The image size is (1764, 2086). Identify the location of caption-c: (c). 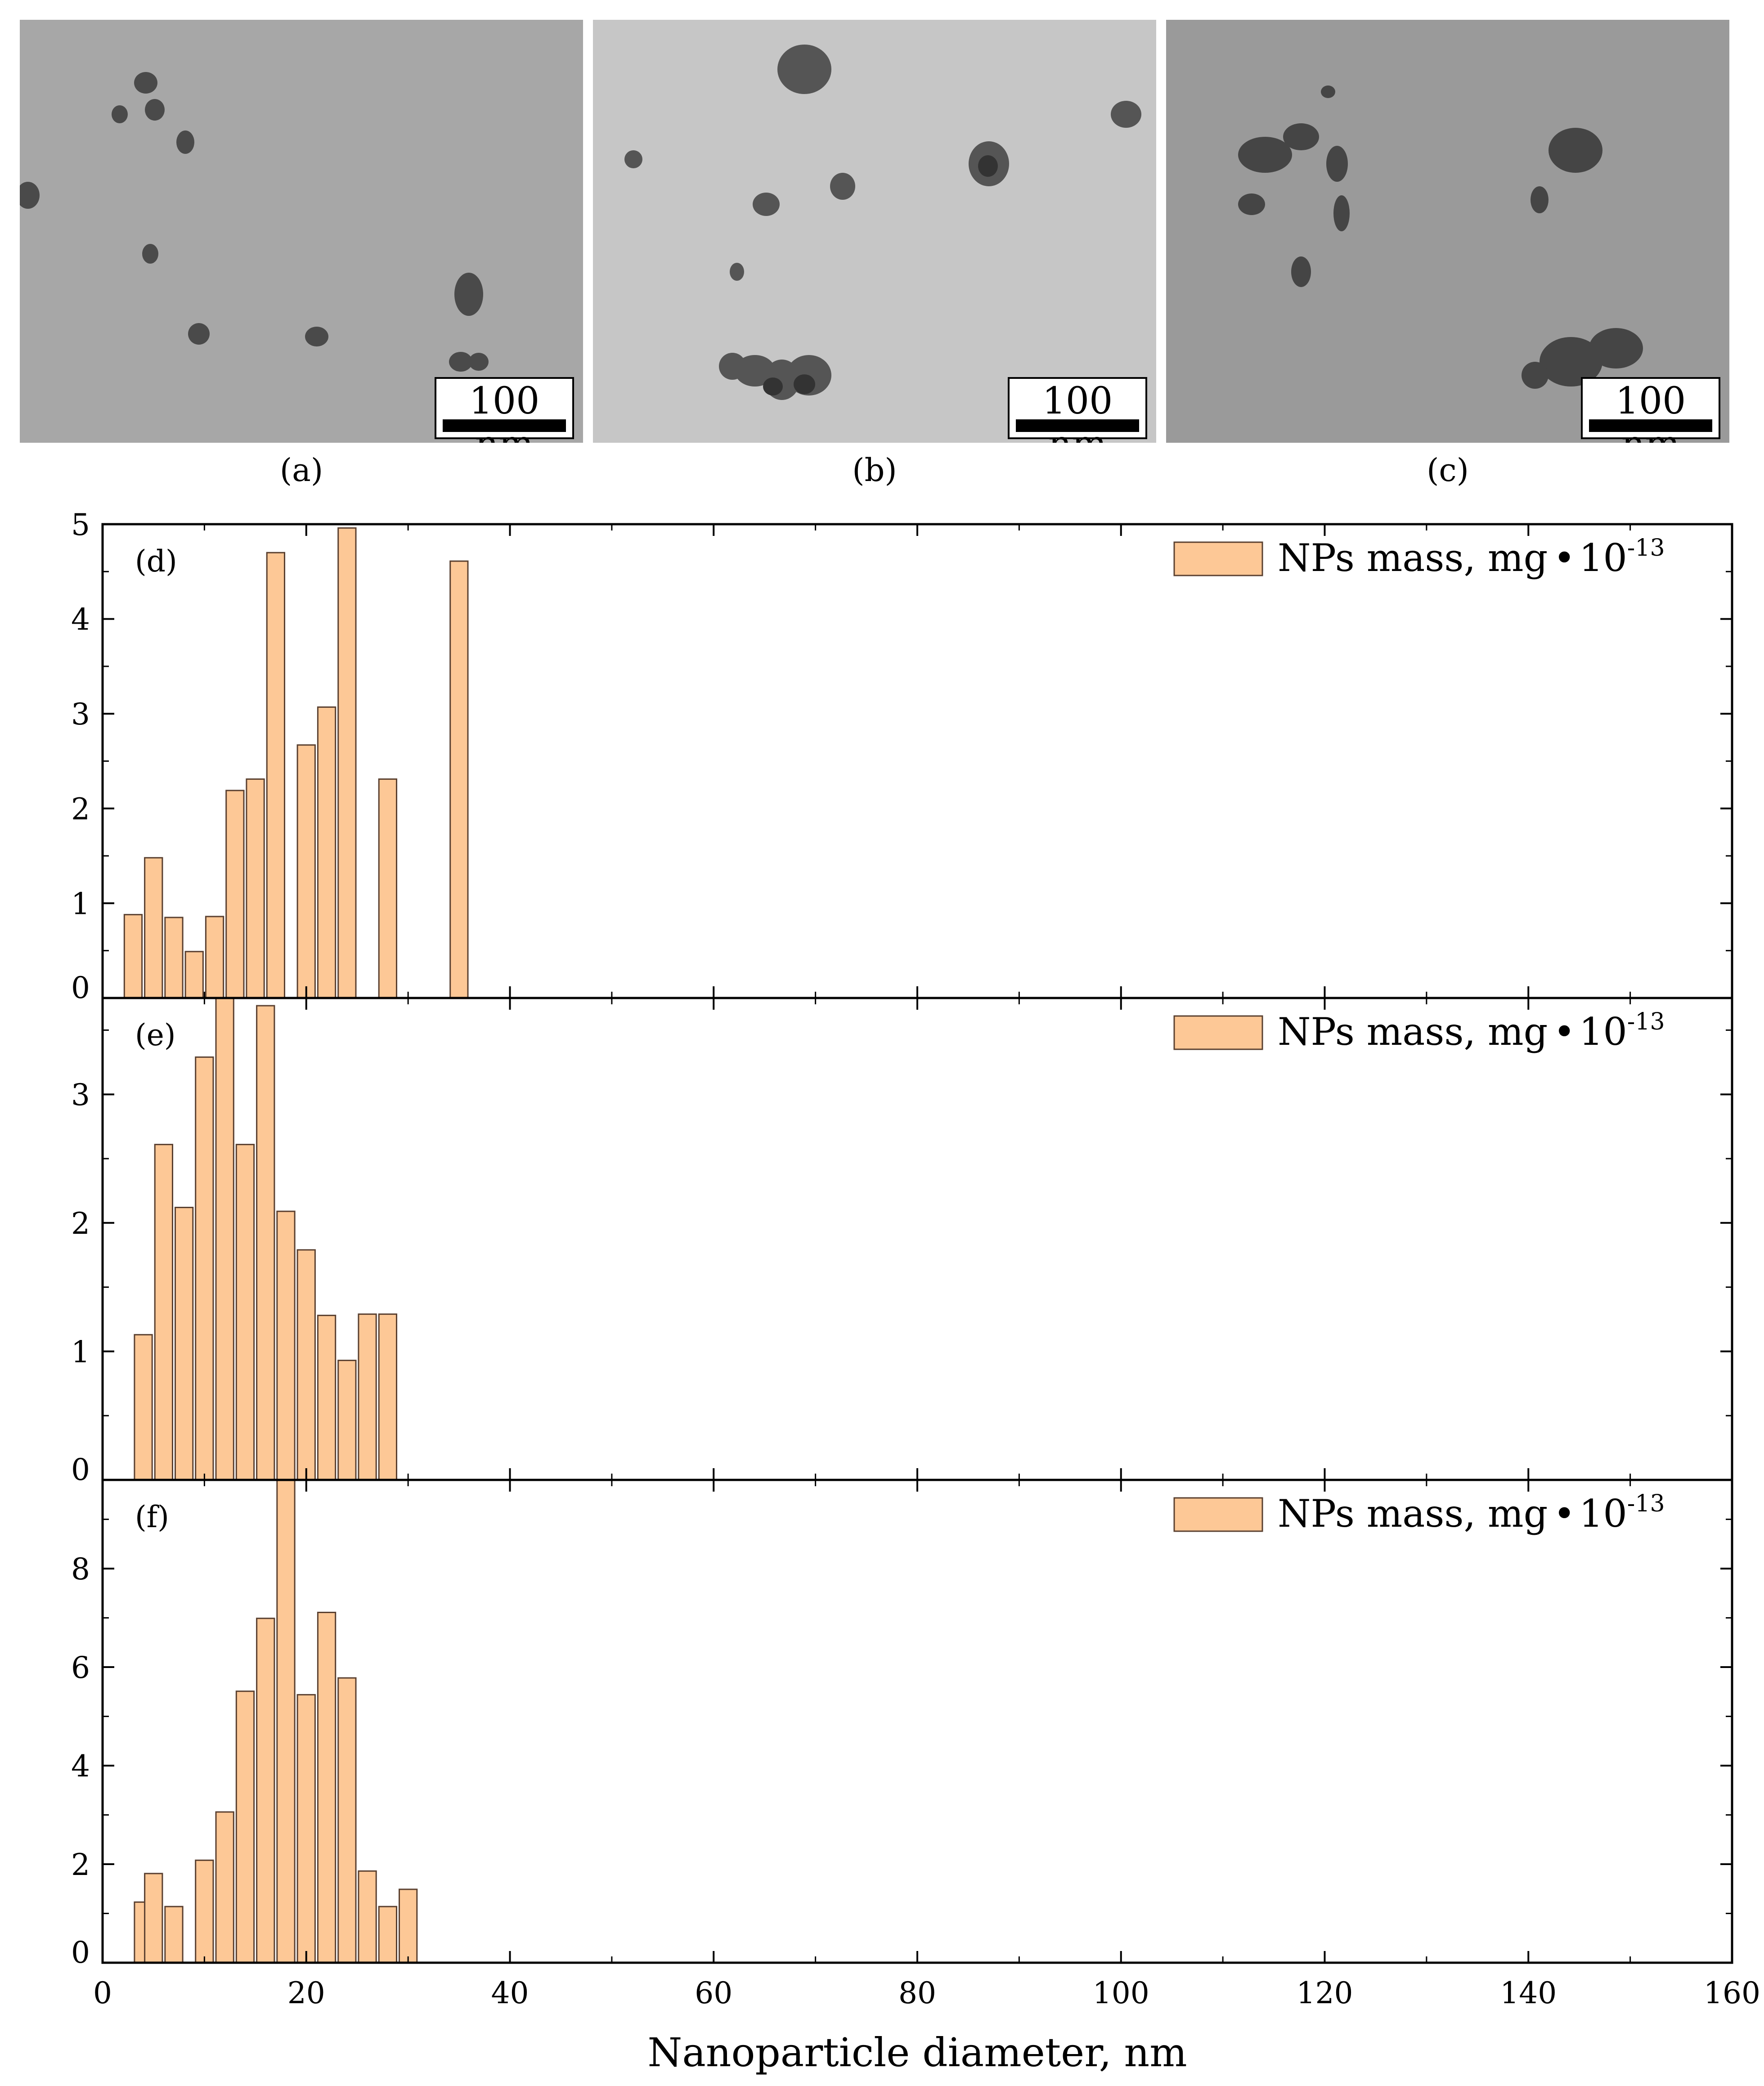
(1448, 470).